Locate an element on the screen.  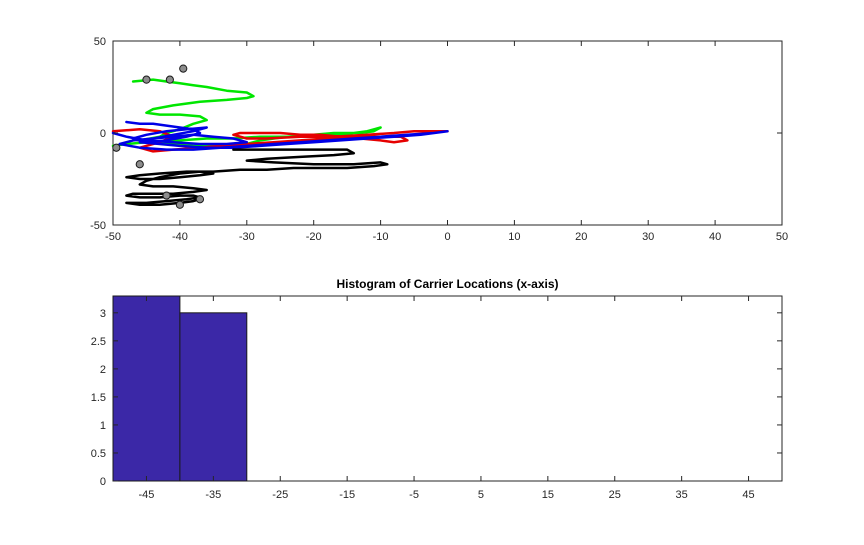
x-tick-label: 0 is located at coordinates (447, 237).